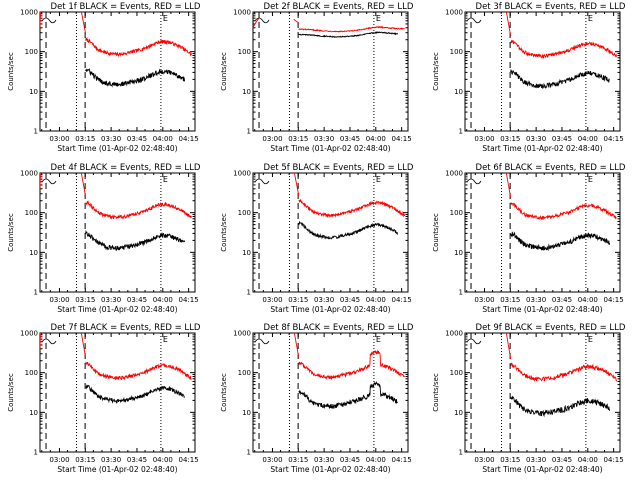  What do you see at coordinates (339, 7) in the screenshot?
I see `chart-title: Det 2f BLACK = Events, RED = LLD` at bounding box center [339, 7].